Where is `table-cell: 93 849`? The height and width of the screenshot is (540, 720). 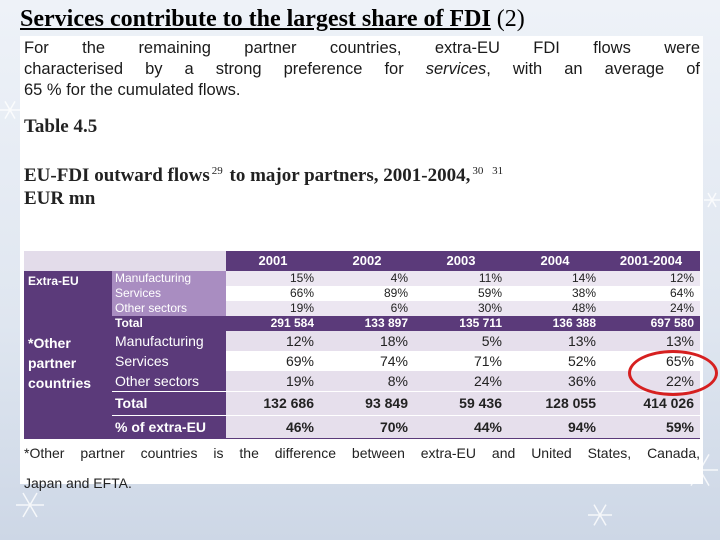
table-cell: 93 849 is located at coordinates (386, 403).